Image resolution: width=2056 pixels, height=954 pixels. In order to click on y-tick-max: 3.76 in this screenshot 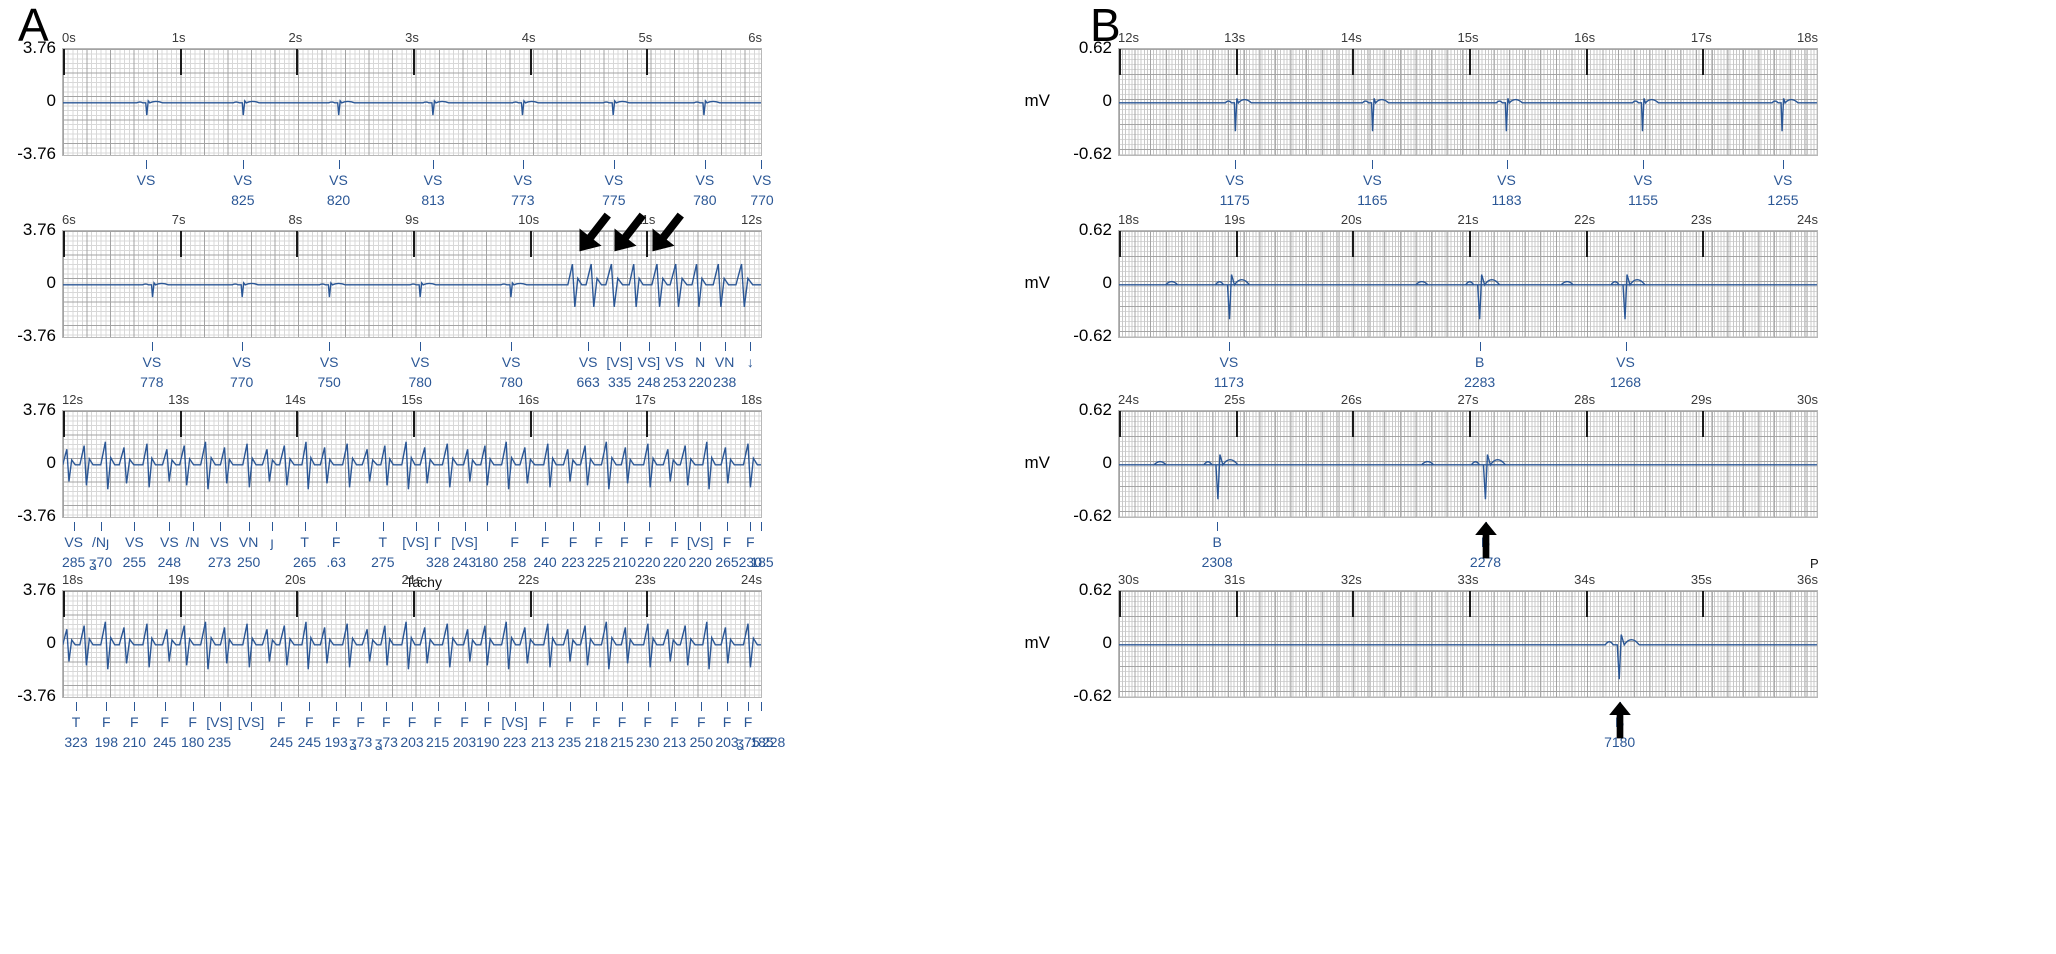, I will do `click(39, 47)`.